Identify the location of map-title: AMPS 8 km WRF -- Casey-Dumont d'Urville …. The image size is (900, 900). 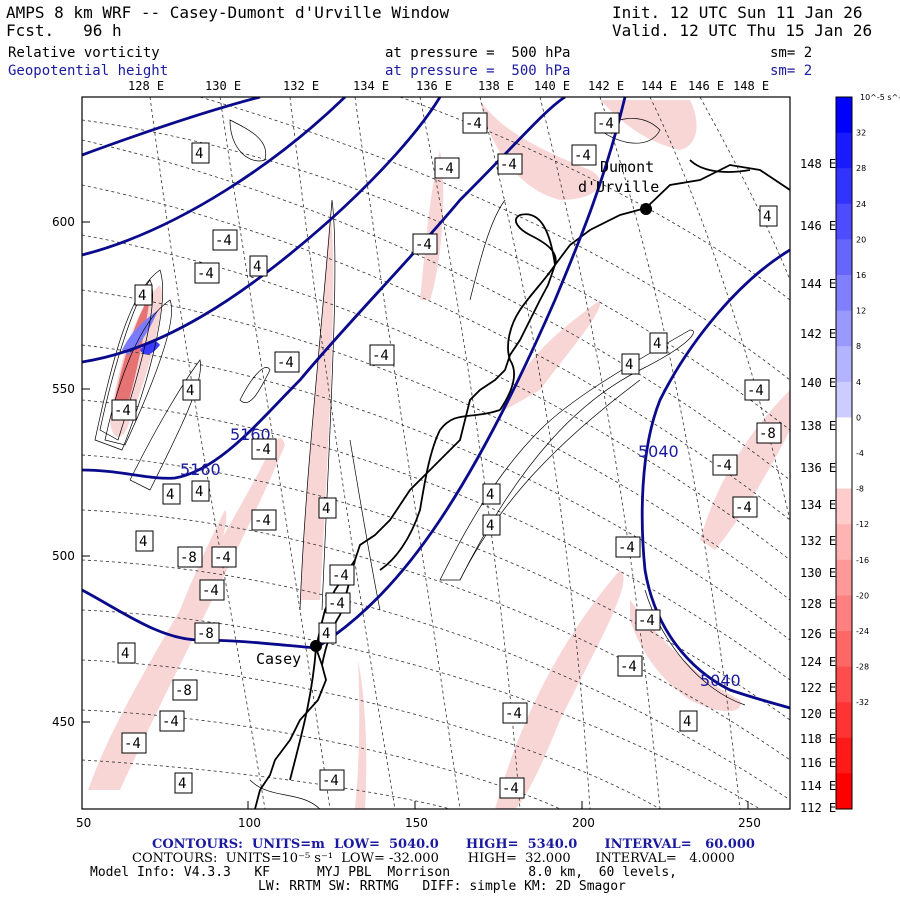
(228, 12).